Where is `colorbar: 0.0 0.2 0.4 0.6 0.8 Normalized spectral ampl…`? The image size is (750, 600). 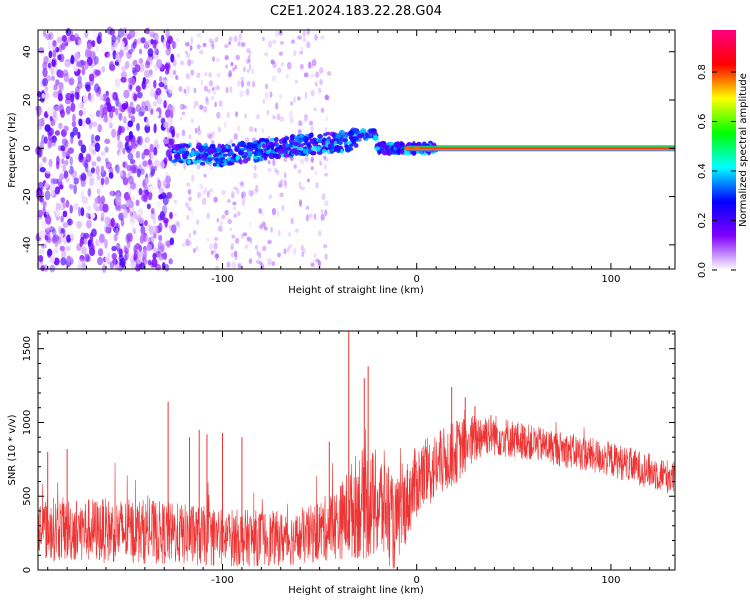 colorbar: 0.0 0.2 0.4 0.6 0.8 Normalized spectral ampl… is located at coordinates (723, 154).